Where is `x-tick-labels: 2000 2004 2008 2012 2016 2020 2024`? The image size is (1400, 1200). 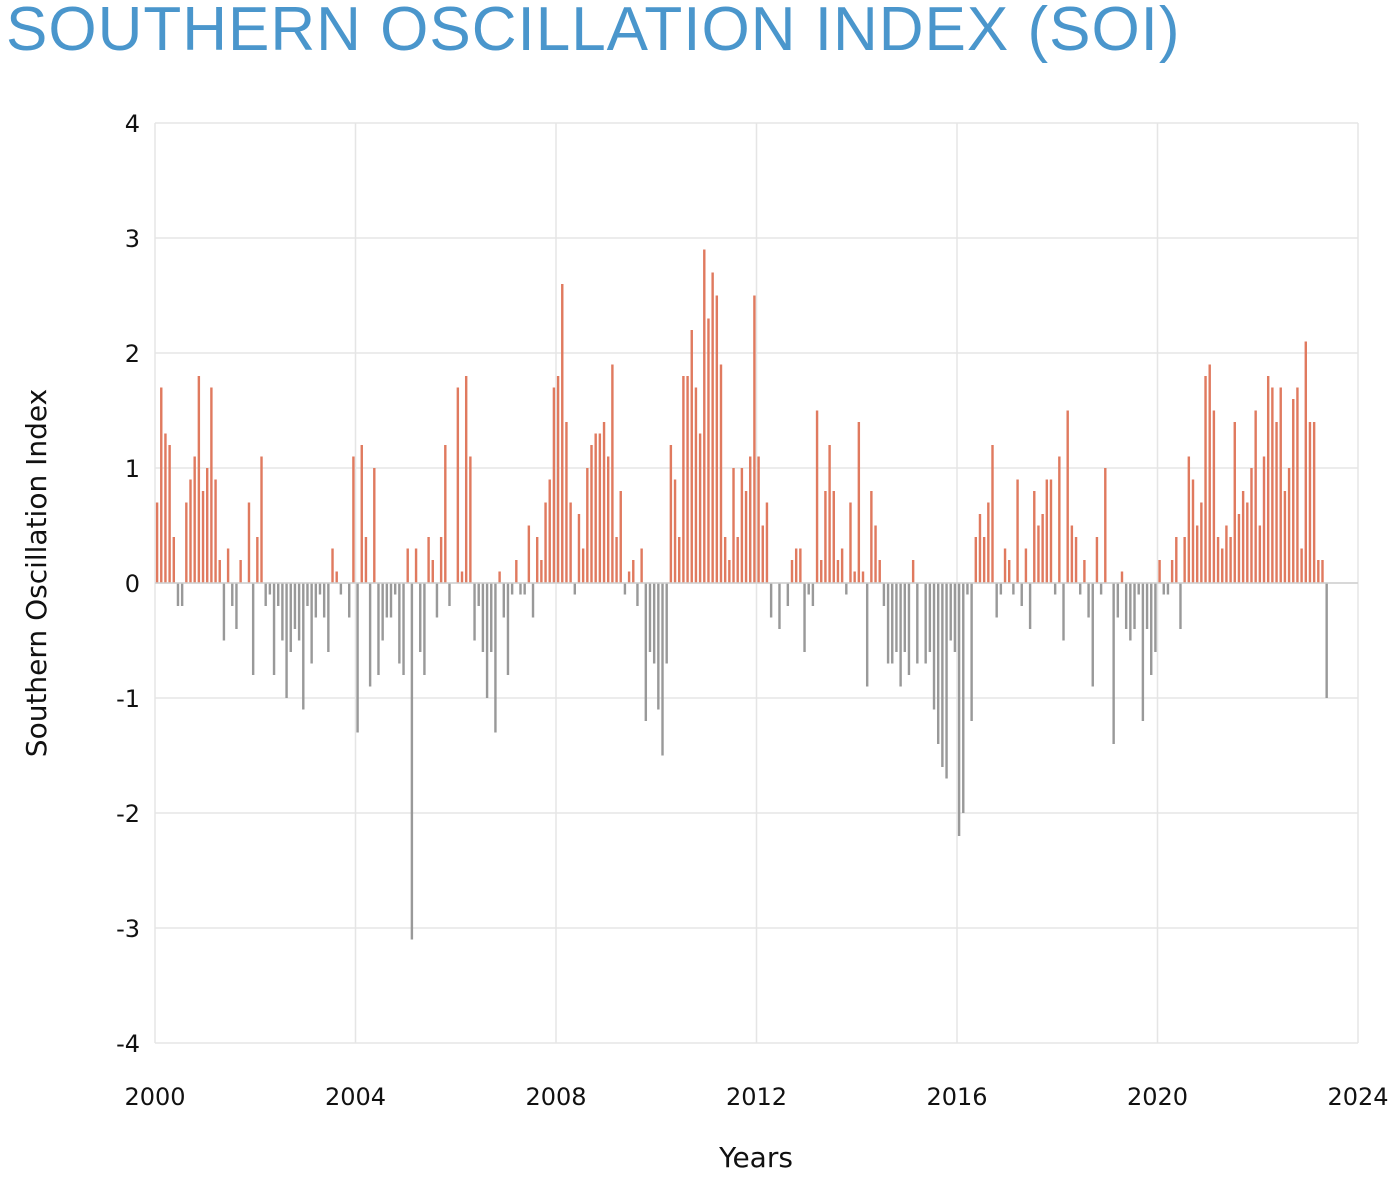 x-tick-labels: 2000 2004 2008 2012 2016 2020 2024 is located at coordinates (756, 1097).